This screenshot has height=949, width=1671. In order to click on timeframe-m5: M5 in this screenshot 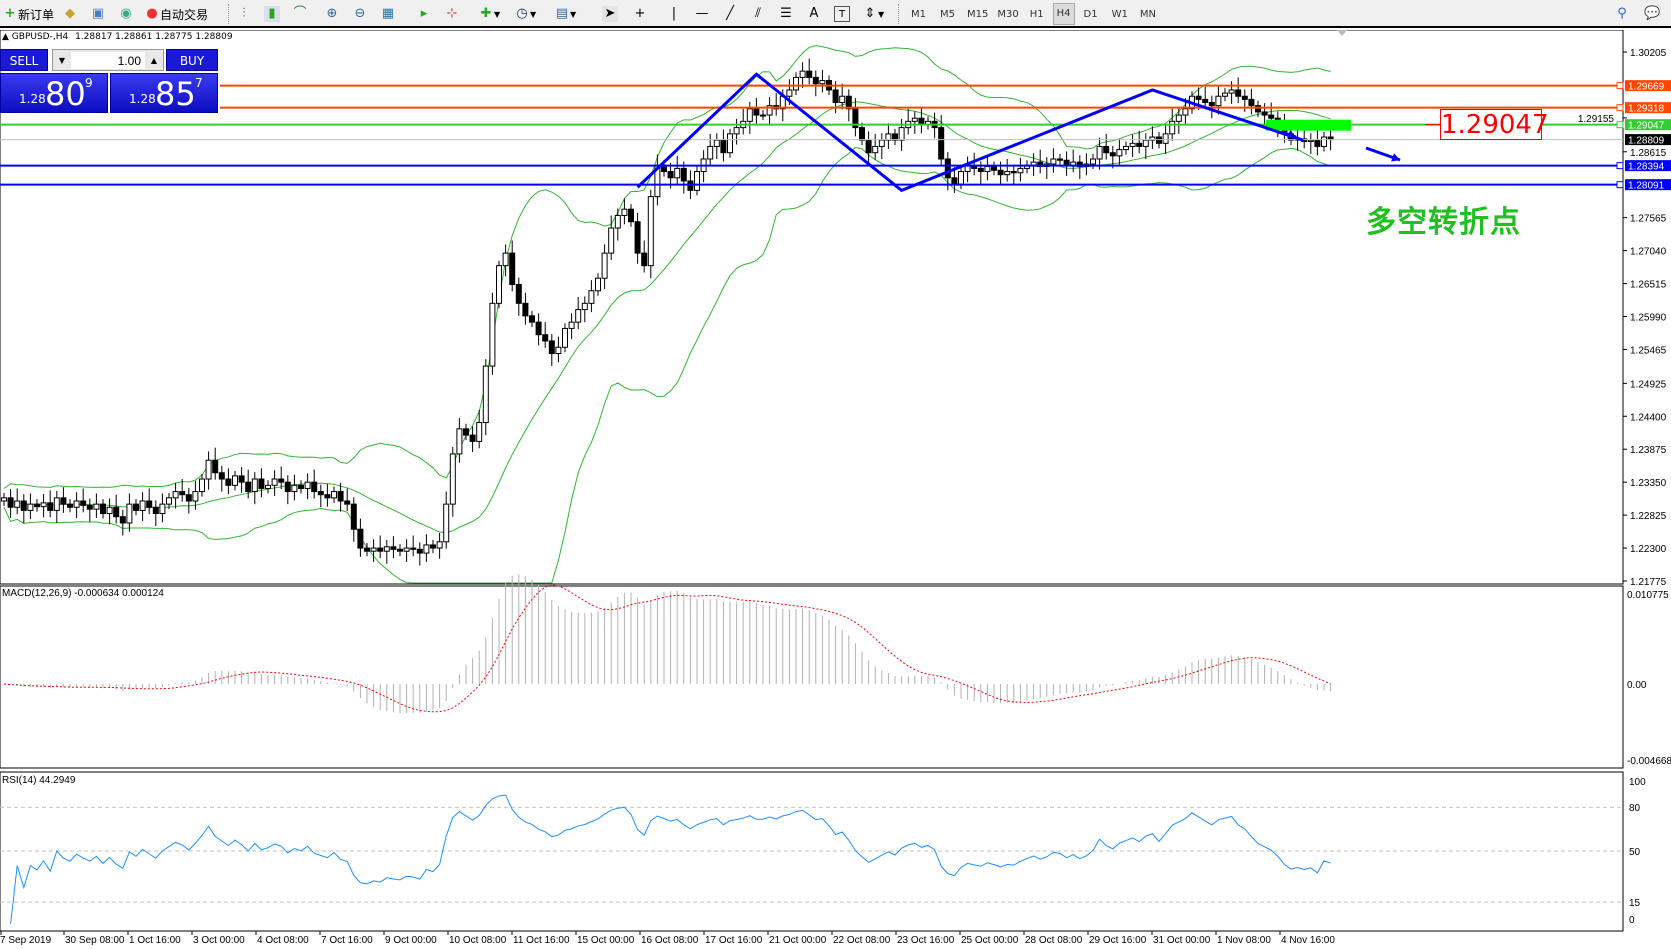, I will do `click(947, 14)`.